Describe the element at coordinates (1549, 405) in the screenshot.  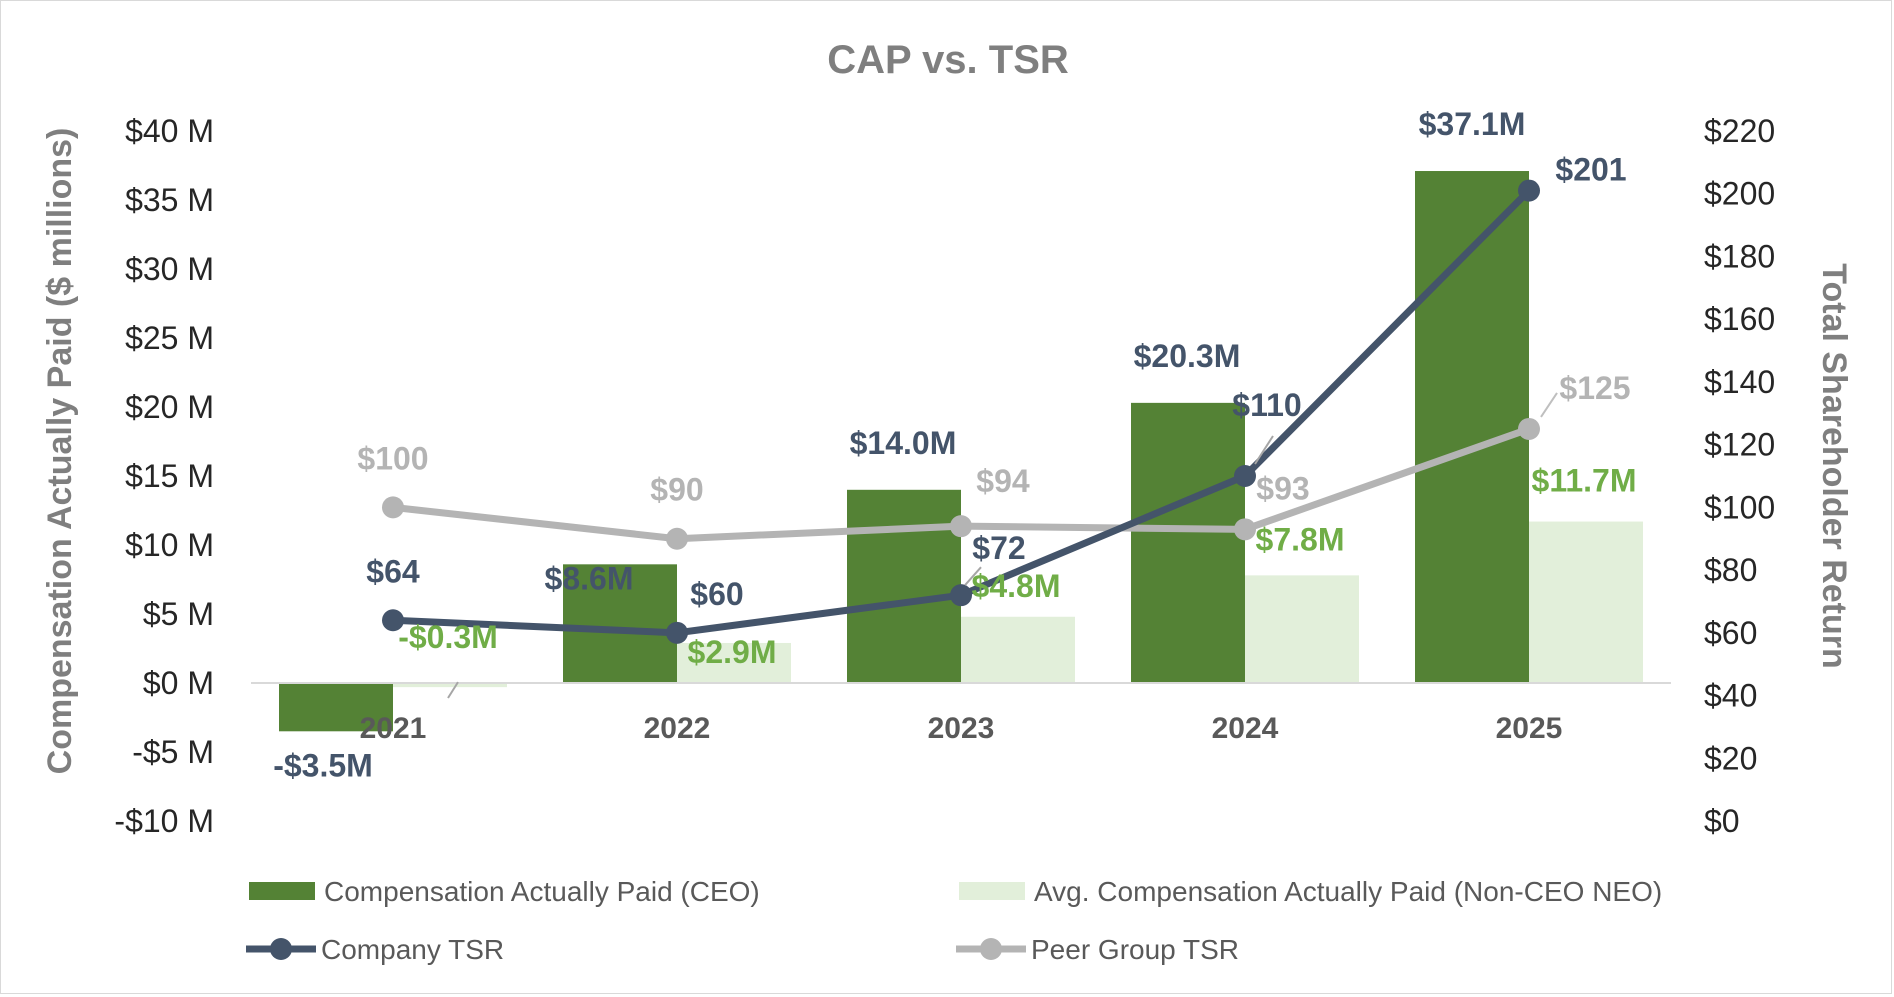
I see `peer-label-leader-line` at that location.